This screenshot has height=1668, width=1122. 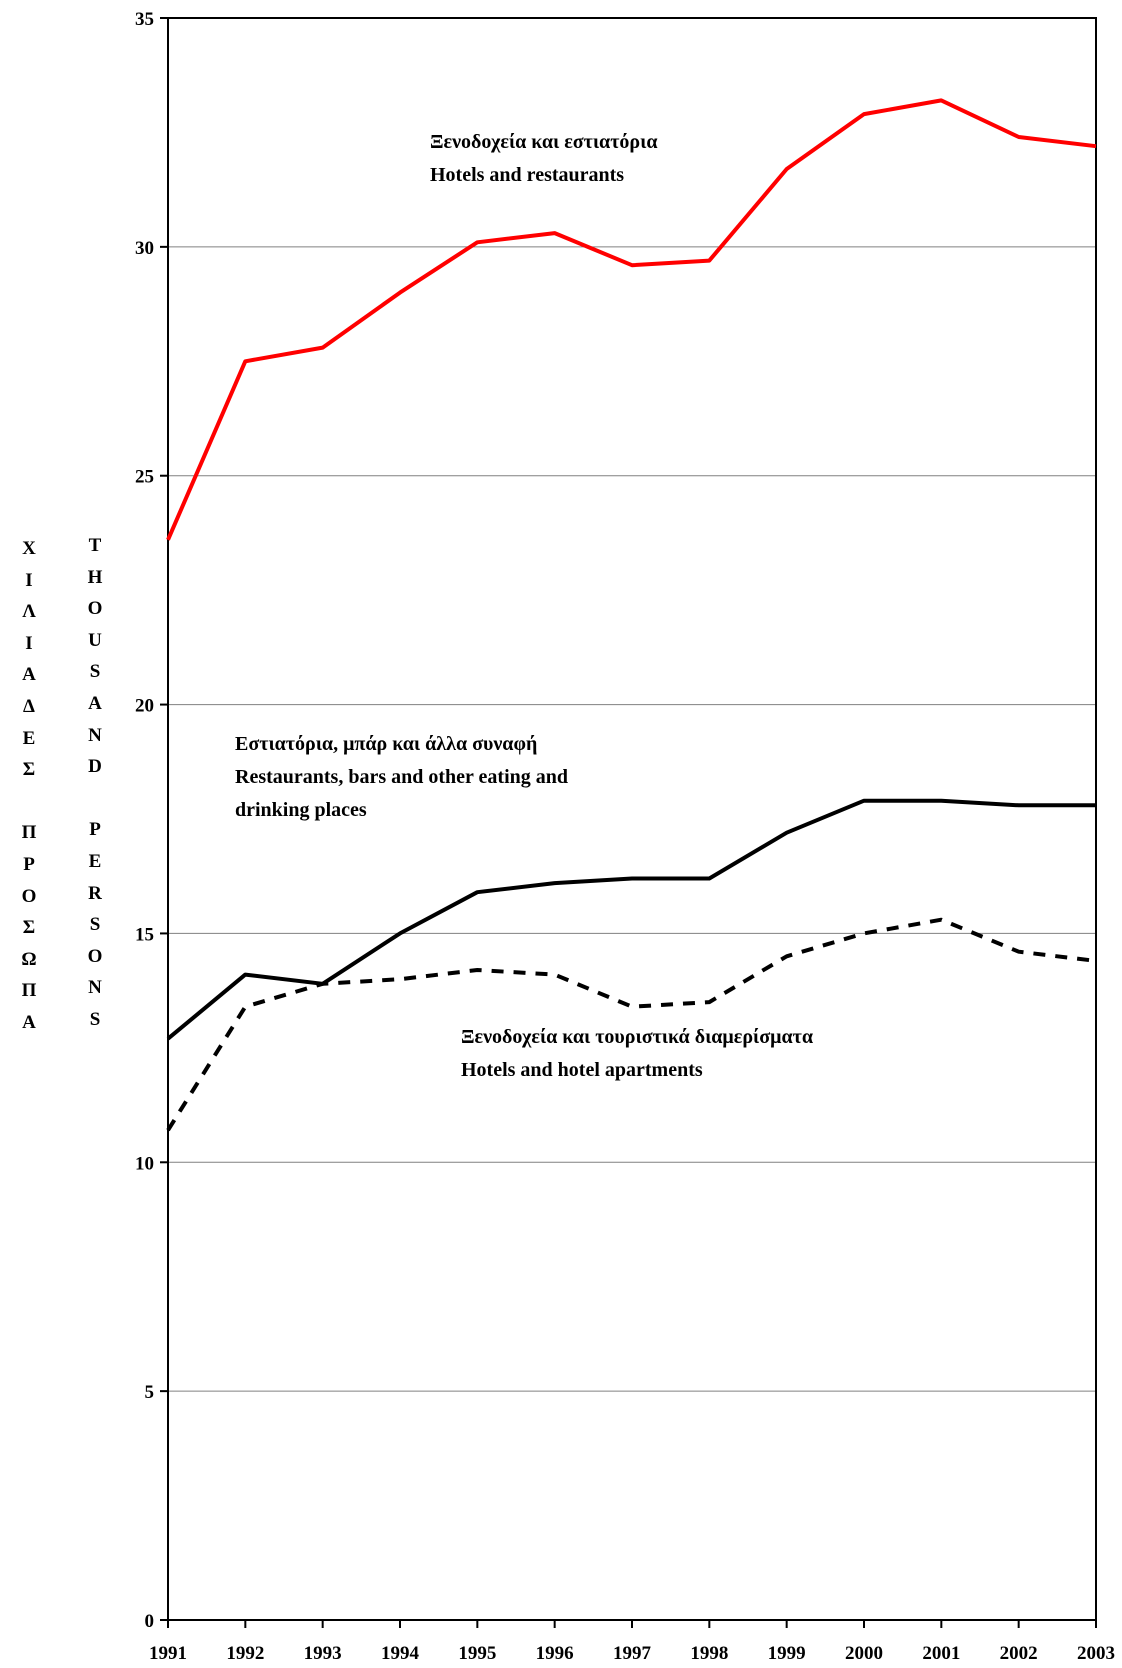 What do you see at coordinates (1096, 805) in the screenshot?
I see `series-2-point-2003` at bounding box center [1096, 805].